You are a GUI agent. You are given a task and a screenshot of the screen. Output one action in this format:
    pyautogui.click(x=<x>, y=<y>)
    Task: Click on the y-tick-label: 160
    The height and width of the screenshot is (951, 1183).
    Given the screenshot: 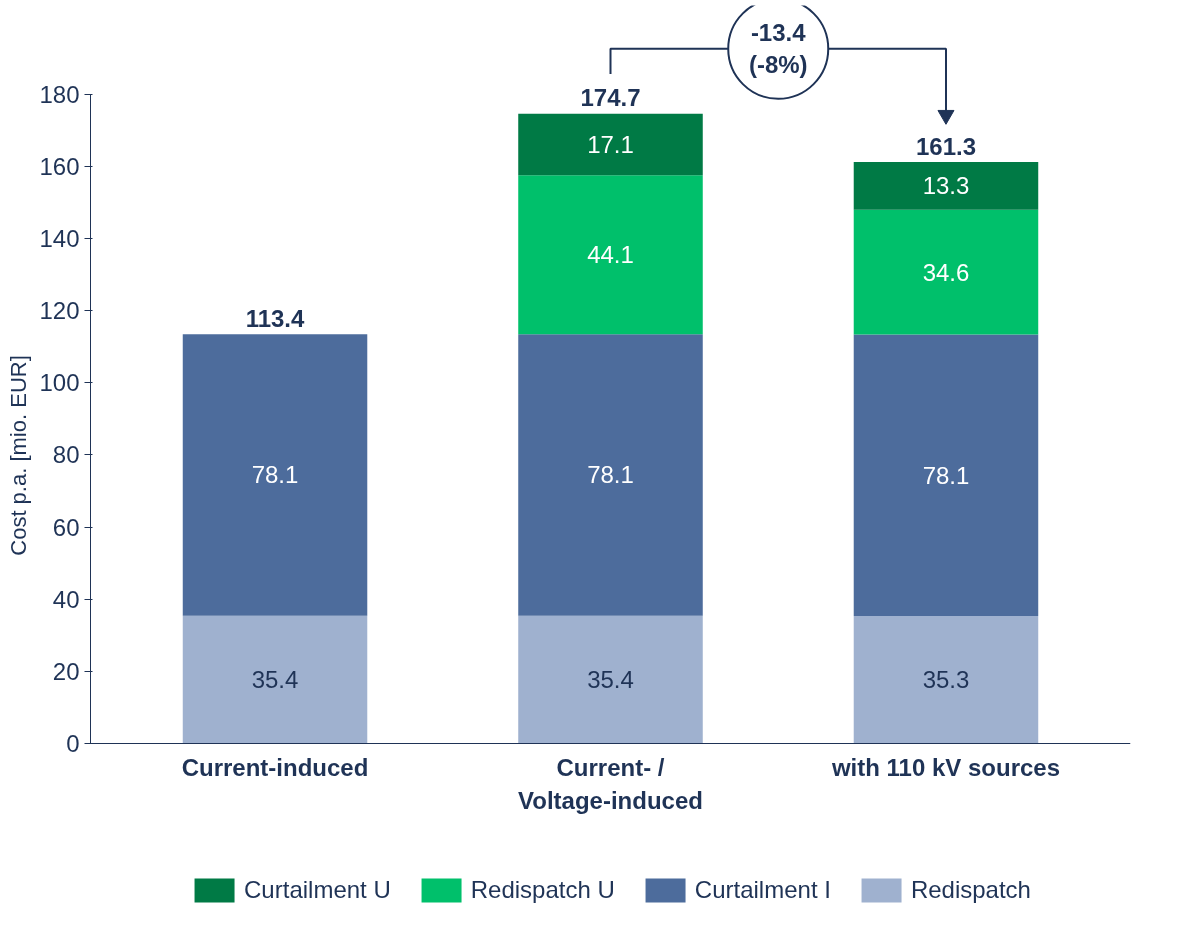 What is the action you would take?
    pyautogui.click(x=59, y=167)
    